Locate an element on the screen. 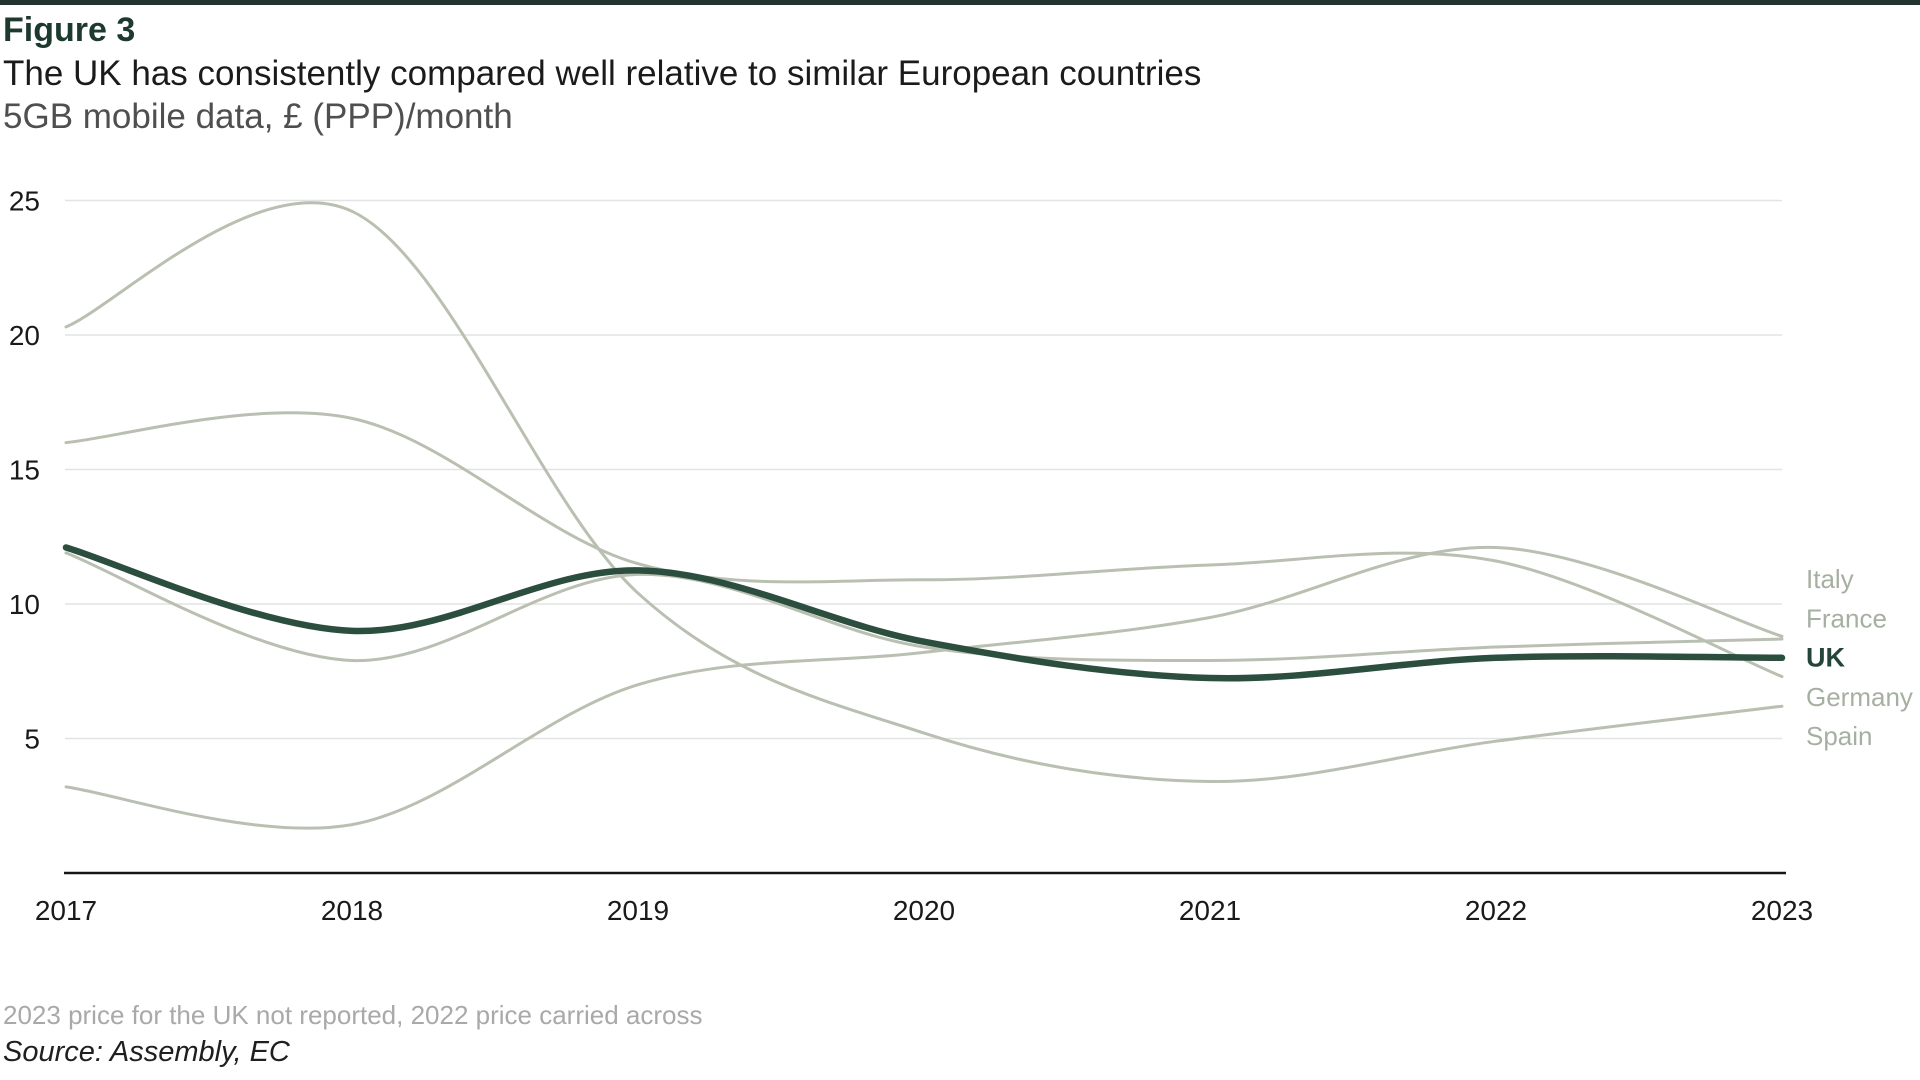 The height and width of the screenshot is (1080, 1920). series-label-germany: Germany is located at coordinates (1859, 697).